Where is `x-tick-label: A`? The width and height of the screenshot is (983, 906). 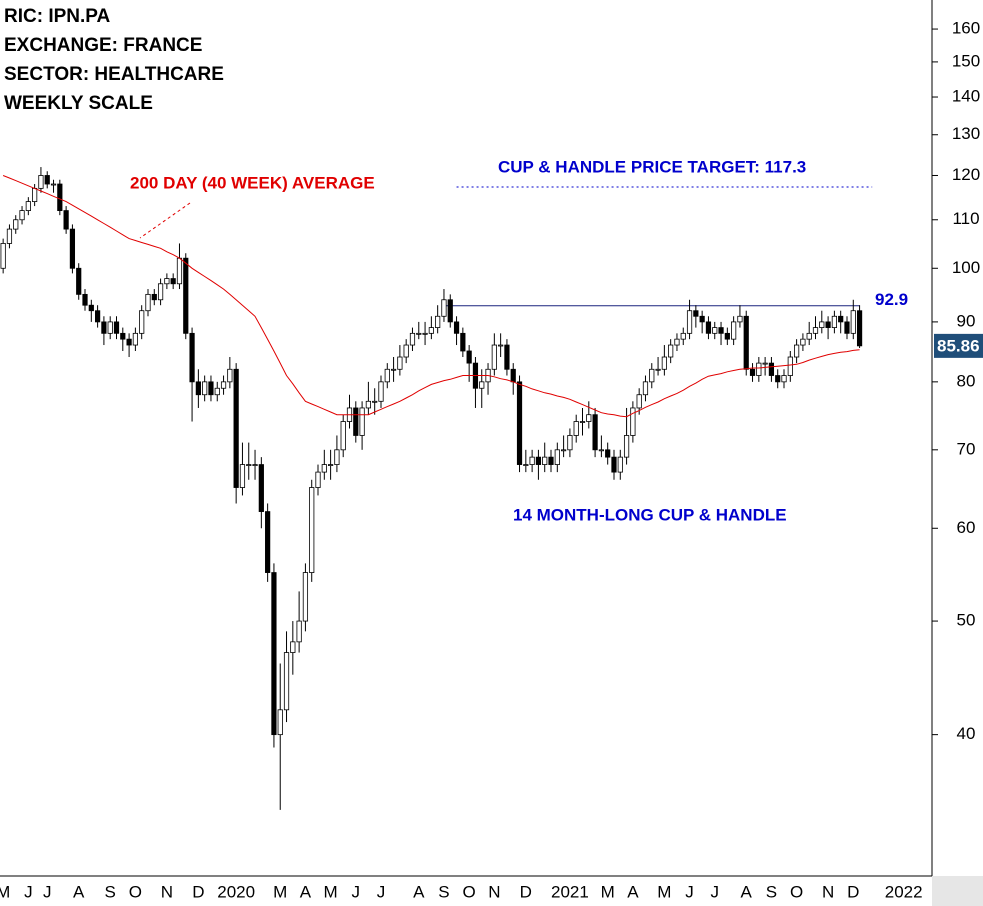 x-tick-label: A is located at coordinates (747, 891).